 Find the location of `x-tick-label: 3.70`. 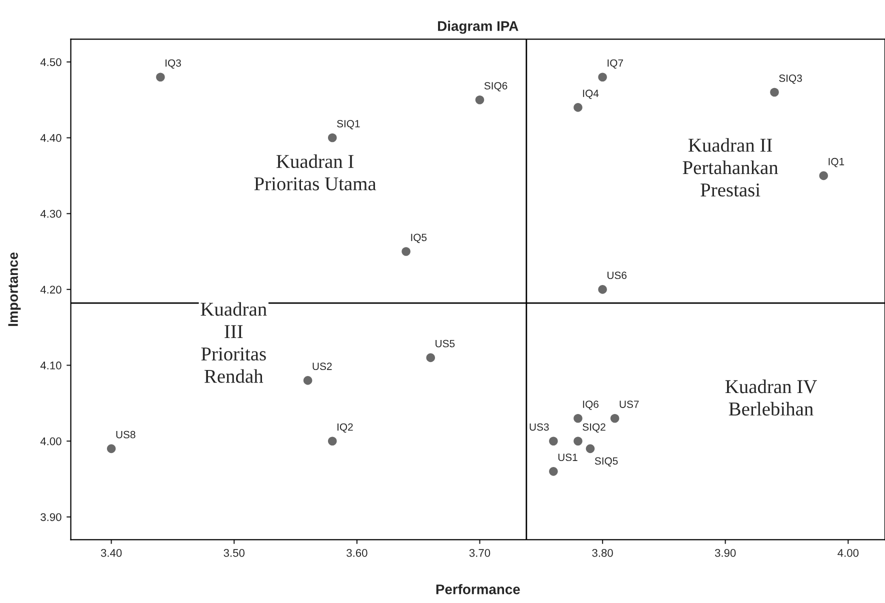

x-tick-label: 3.70 is located at coordinates (479, 553).